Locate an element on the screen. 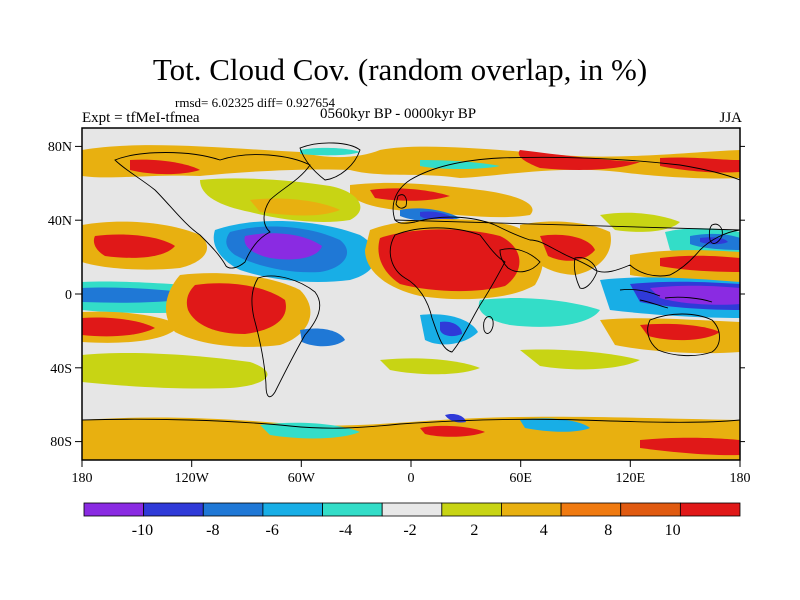  longitude-labels: 180 120W 60W 0 60E 120E 180 is located at coordinates (411, 478).